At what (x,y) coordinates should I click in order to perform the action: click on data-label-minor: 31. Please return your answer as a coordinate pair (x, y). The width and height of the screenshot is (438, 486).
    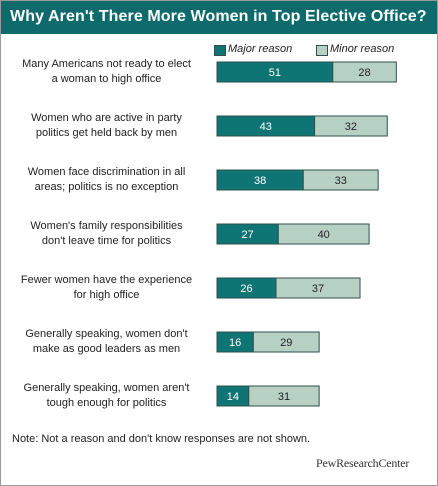
    Looking at the image, I should click on (284, 397).